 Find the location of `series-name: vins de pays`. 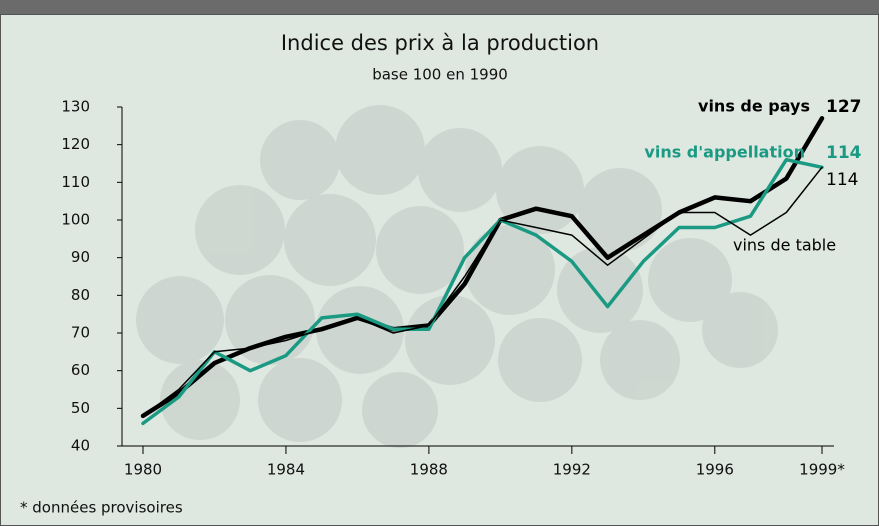

series-name: vins de pays is located at coordinates (754, 106).